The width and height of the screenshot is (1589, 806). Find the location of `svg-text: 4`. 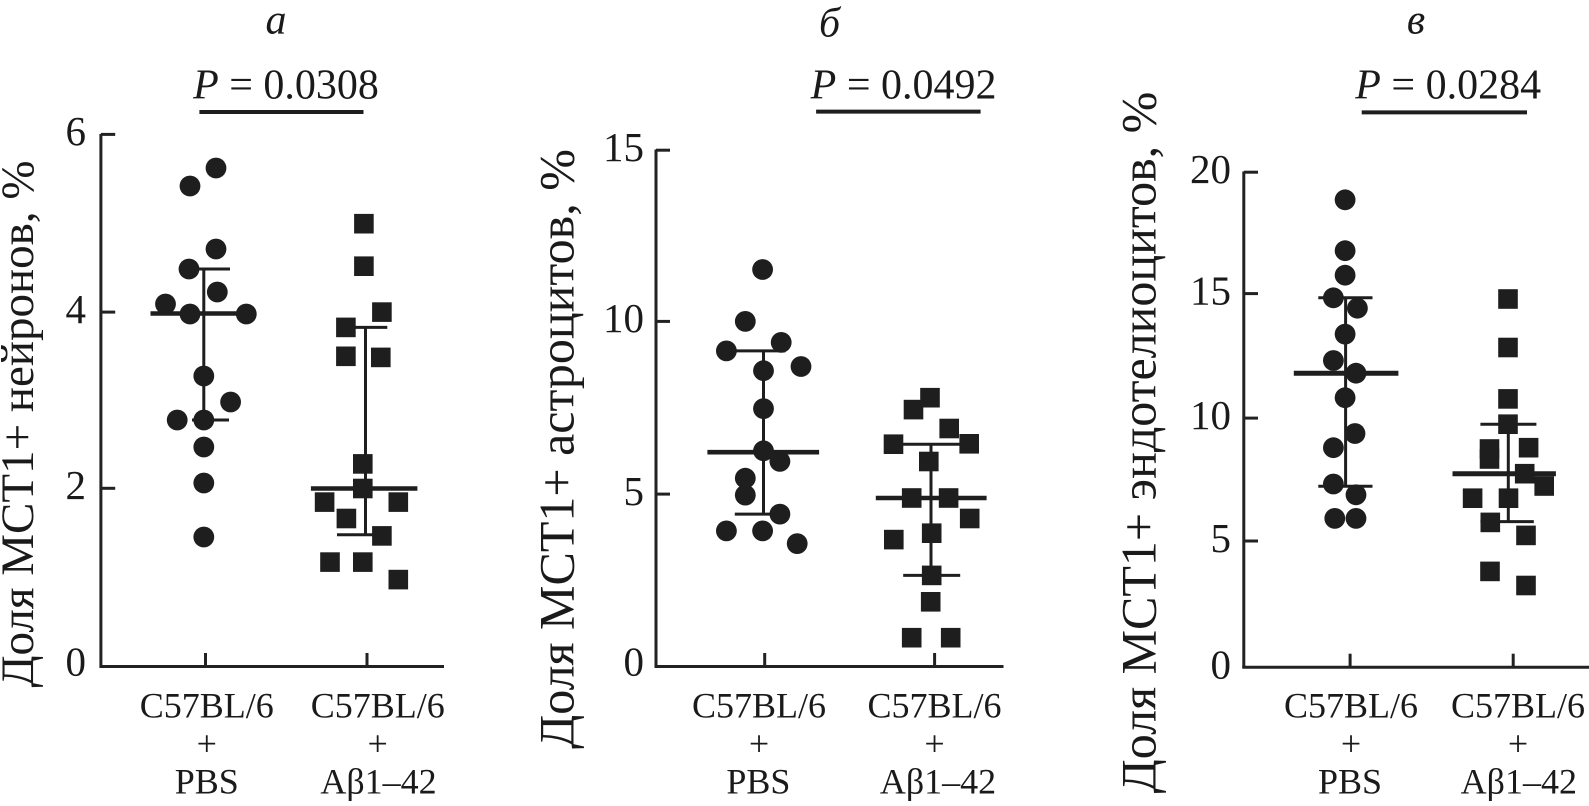

svg-text: 4 is located at coordinates (76, 309).